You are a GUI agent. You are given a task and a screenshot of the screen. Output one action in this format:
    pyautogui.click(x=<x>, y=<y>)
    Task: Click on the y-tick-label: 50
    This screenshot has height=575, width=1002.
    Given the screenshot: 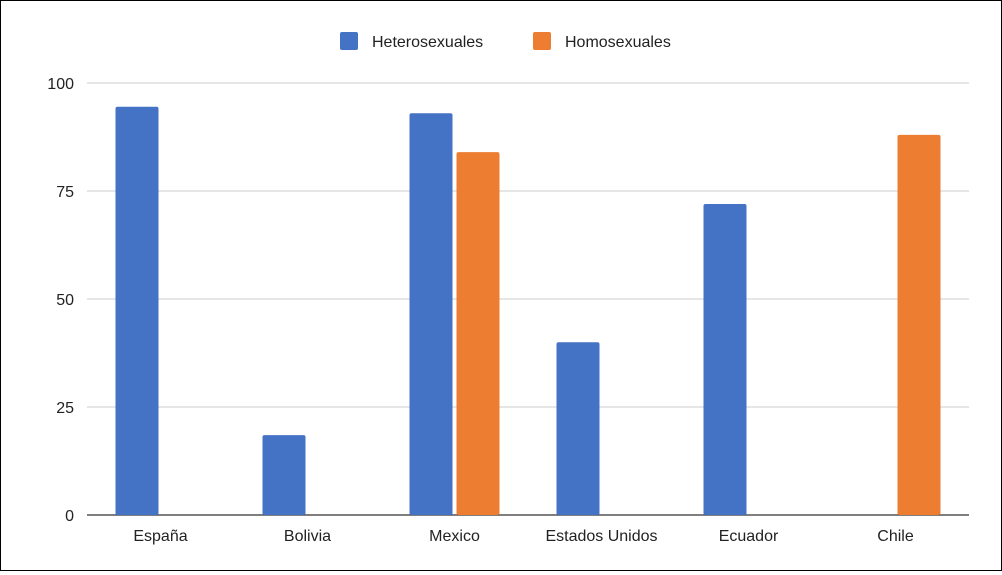 What is the action you would take?
    pyautogui.click(x=65, y=300)
    